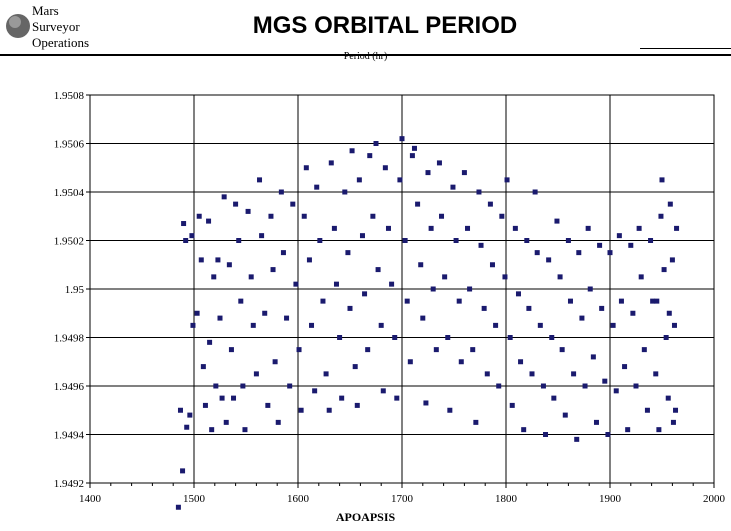 The width and height of the screenshot is (731, 531). Describe the element at coordinates (402, 499) in the screenshot. I see `x-tick-label: 1700` at that location.